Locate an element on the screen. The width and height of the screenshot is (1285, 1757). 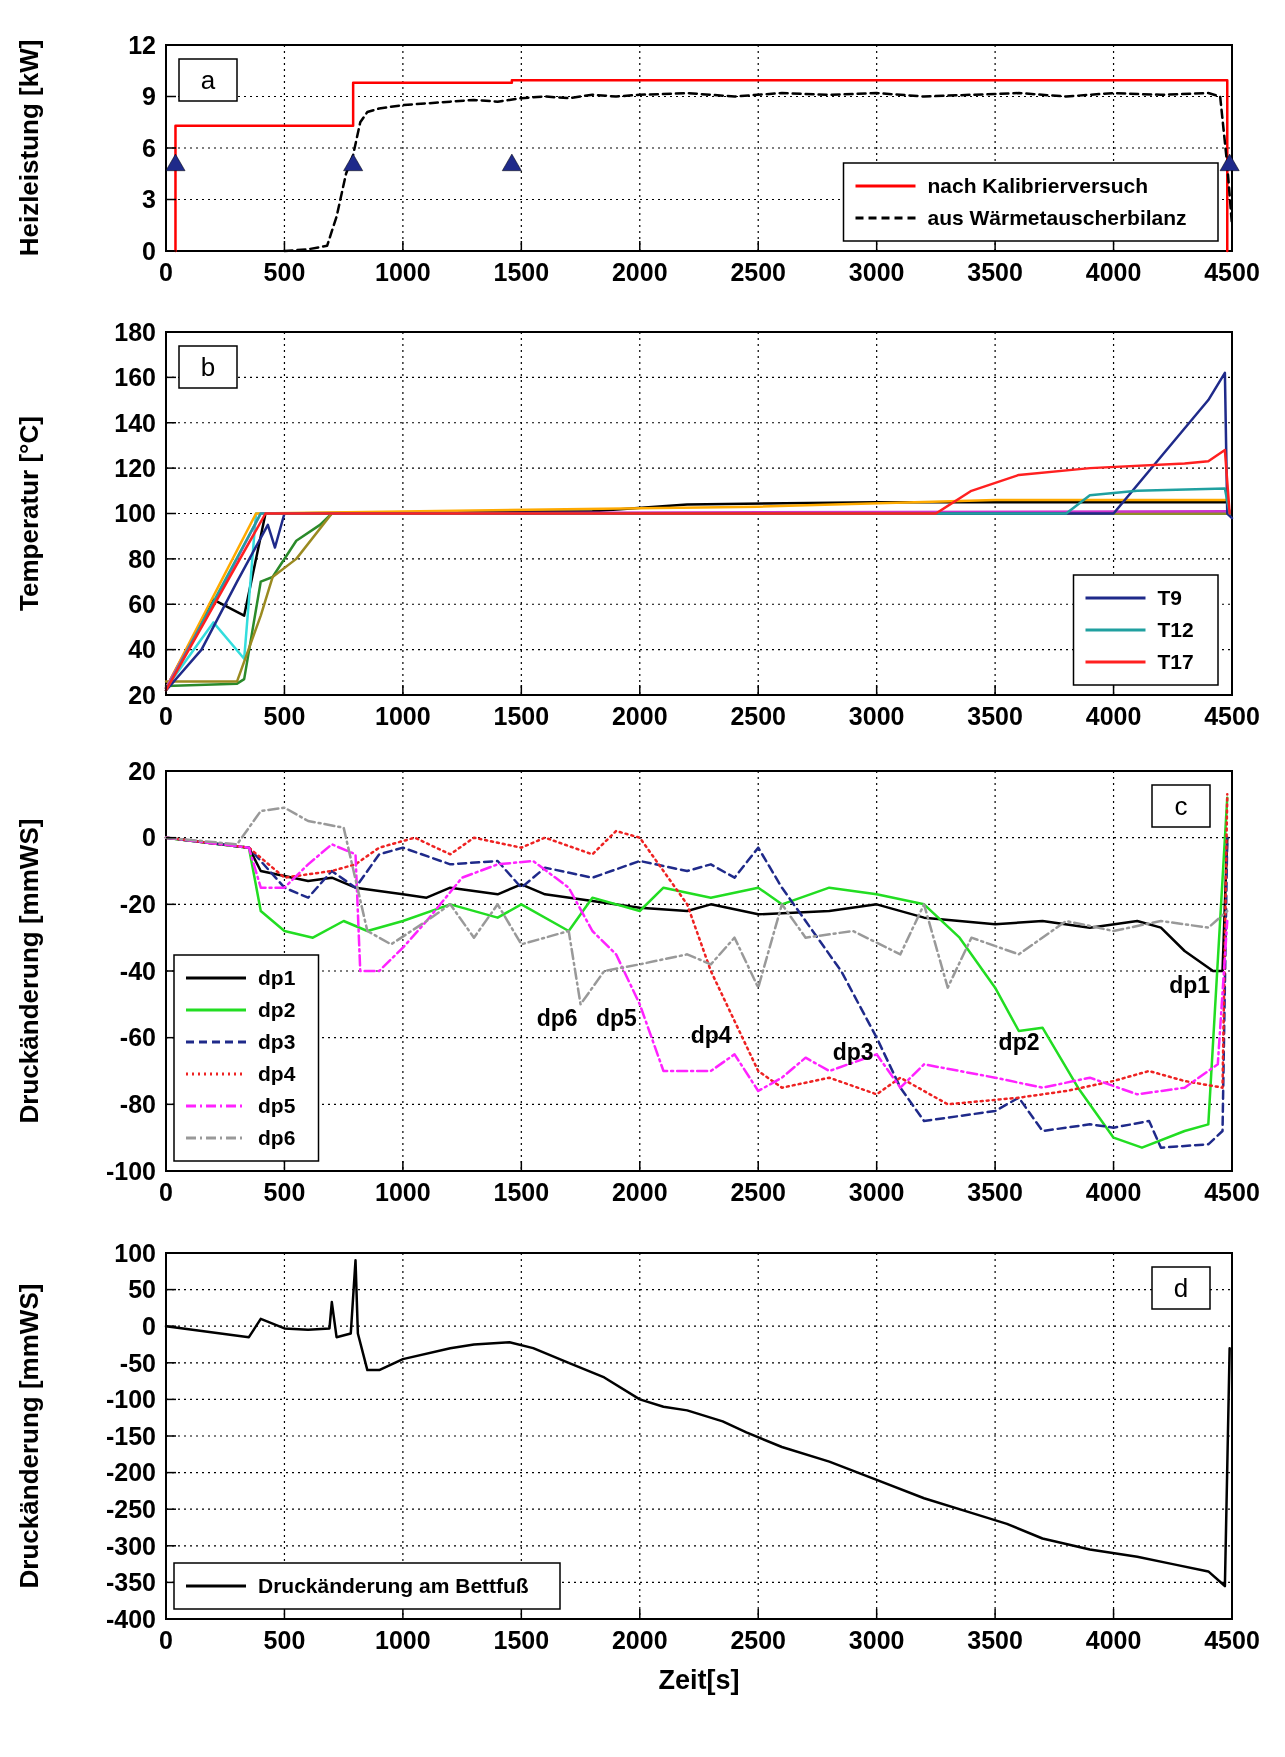
legend-label: dp4 is located at coordinates (277, 1074).